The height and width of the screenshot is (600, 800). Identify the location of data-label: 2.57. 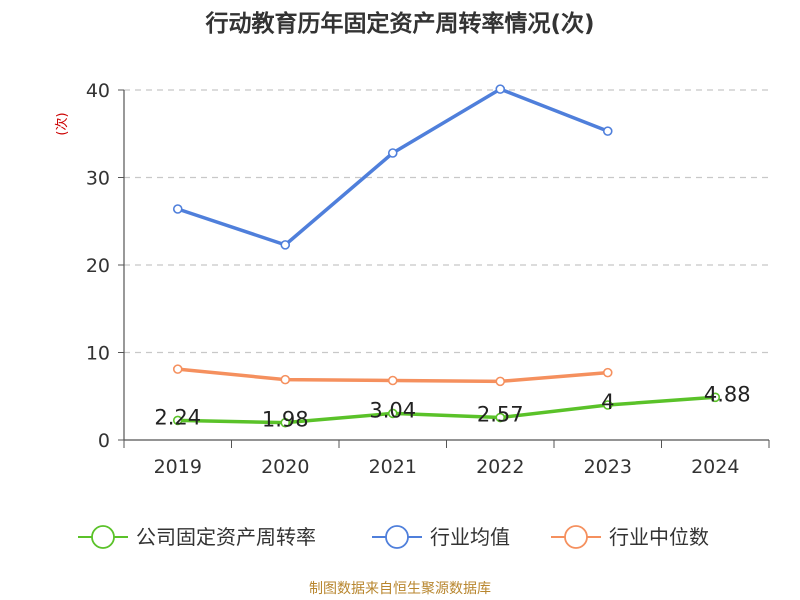
(500, 415).